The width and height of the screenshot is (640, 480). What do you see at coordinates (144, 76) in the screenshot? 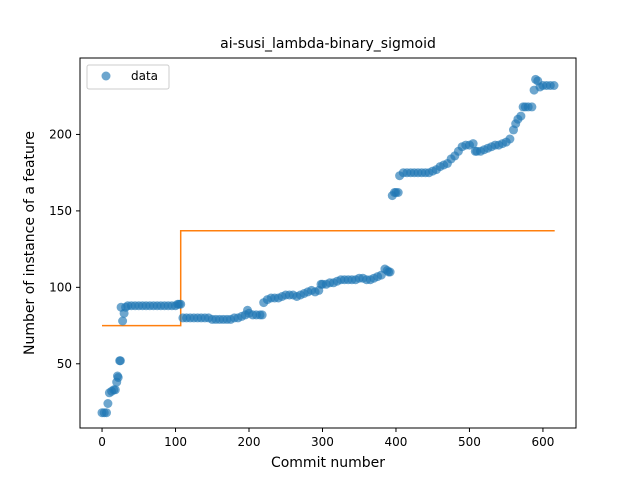
I see `legend-label-data: data` at bounding box center [144, 76].